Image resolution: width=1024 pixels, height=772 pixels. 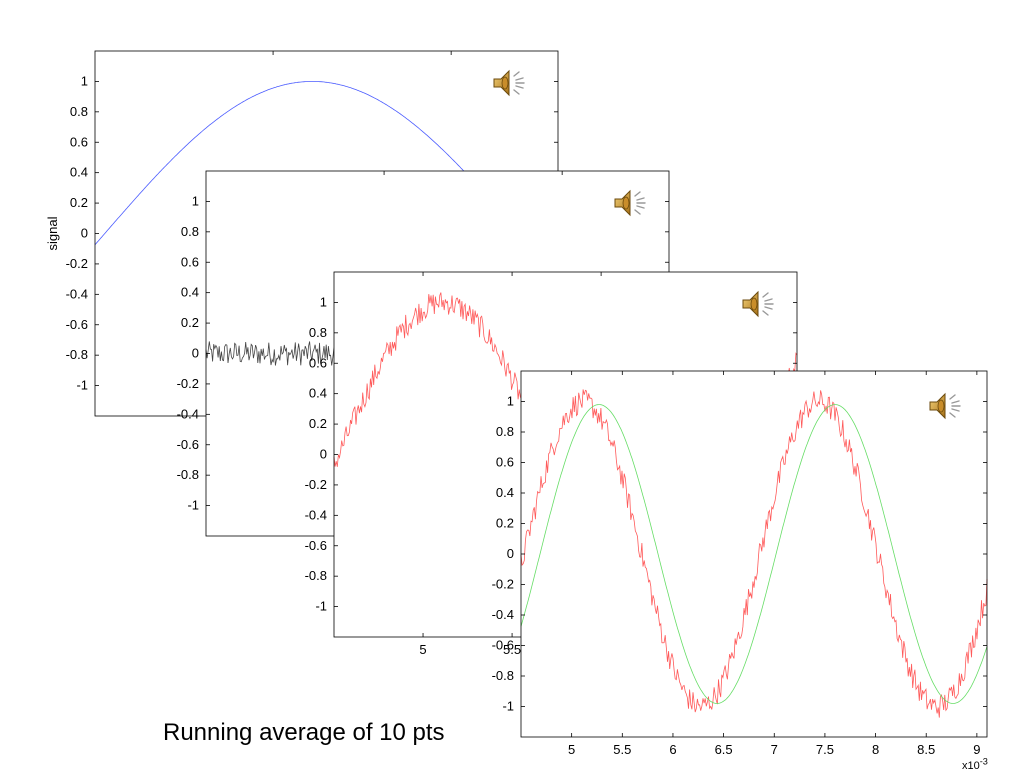 What do you see at coordinates (825, 749) in the screenshot?
I see `x-tick-label: 7.5` at bounding box center [825, 749].